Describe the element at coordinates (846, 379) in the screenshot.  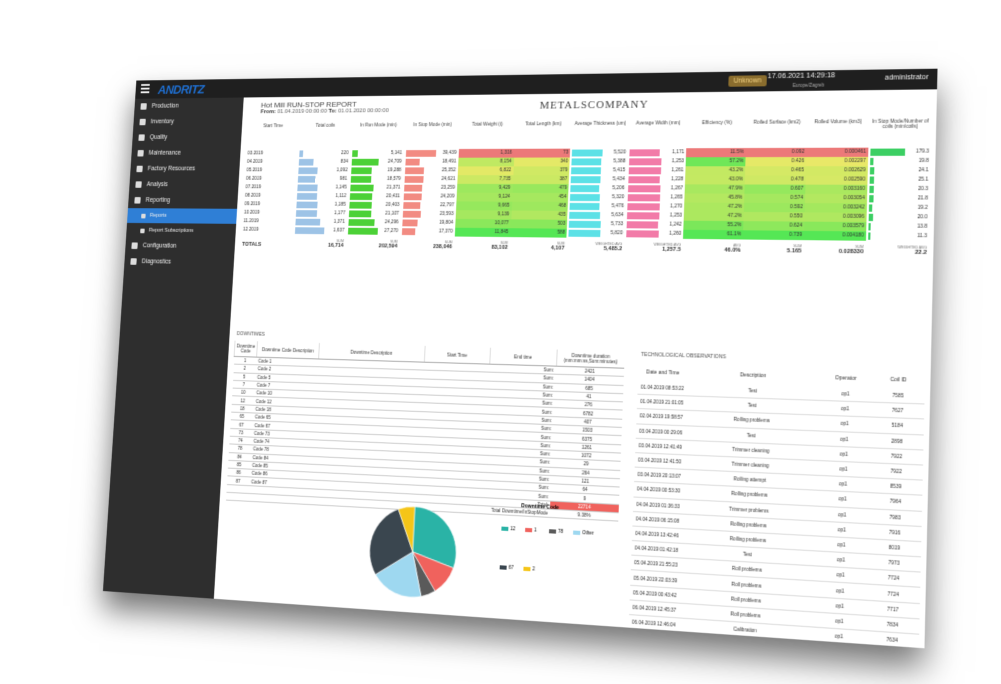
I see `column-header: Operator` at that location.